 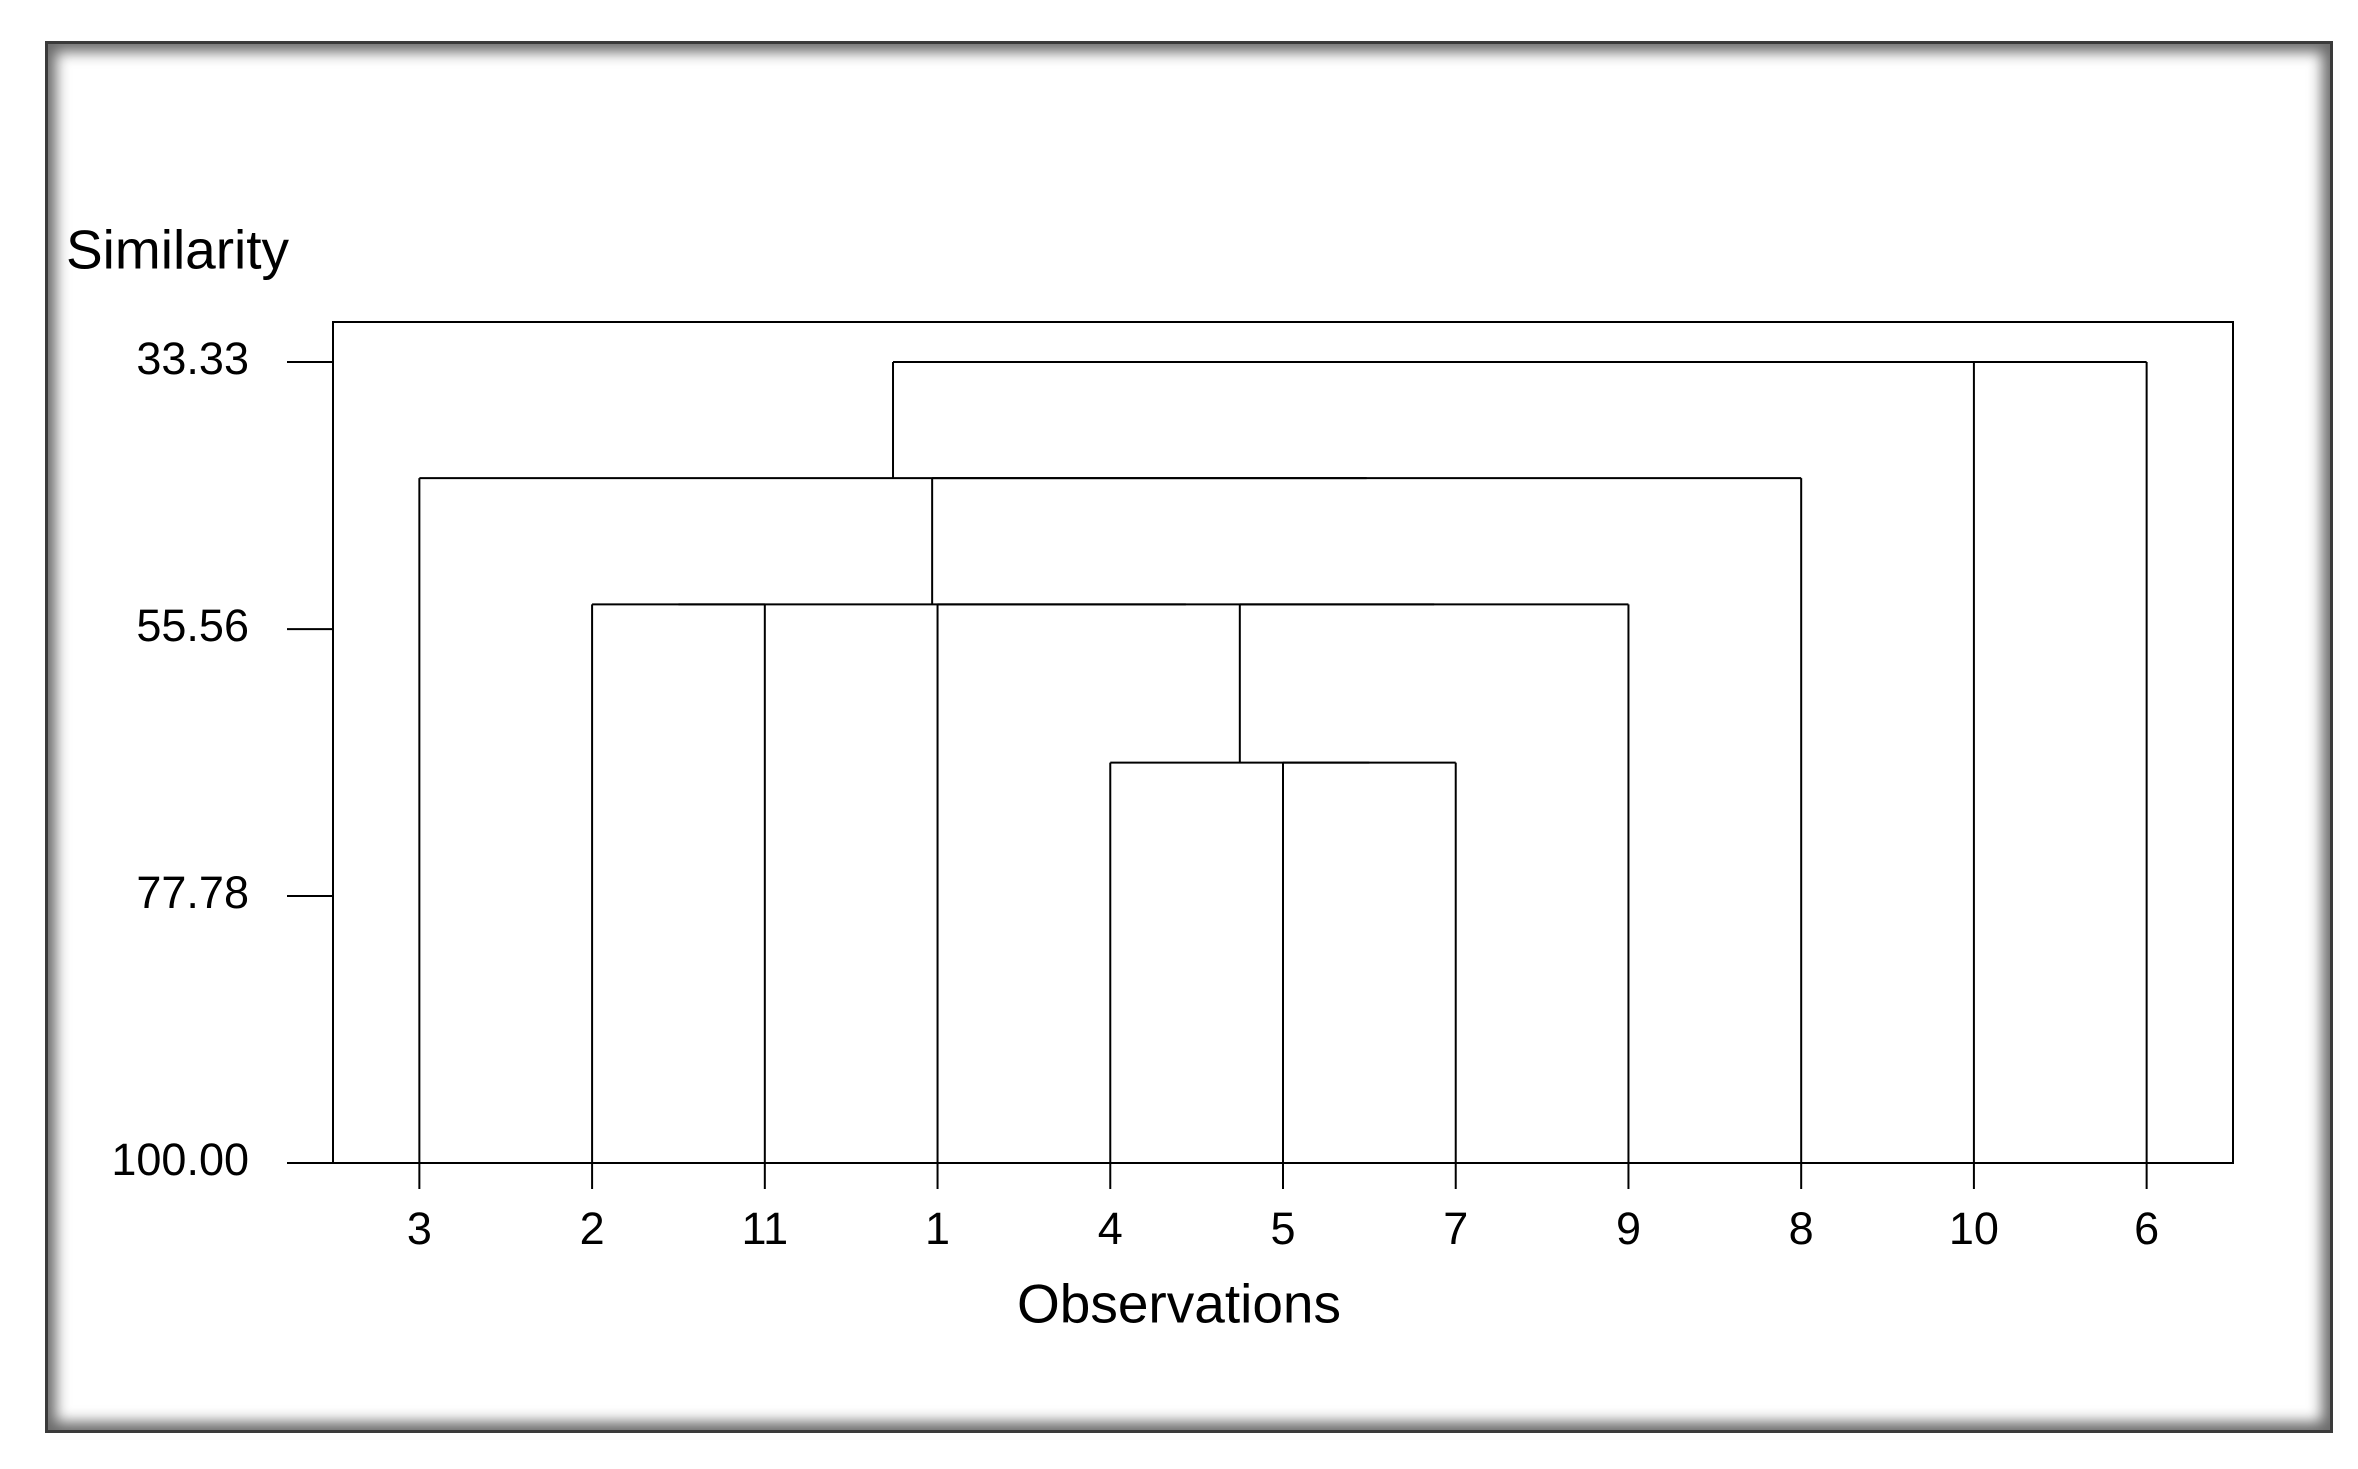 I want to click on y-tick-label: 100.00, so click(x=180, y=1159).